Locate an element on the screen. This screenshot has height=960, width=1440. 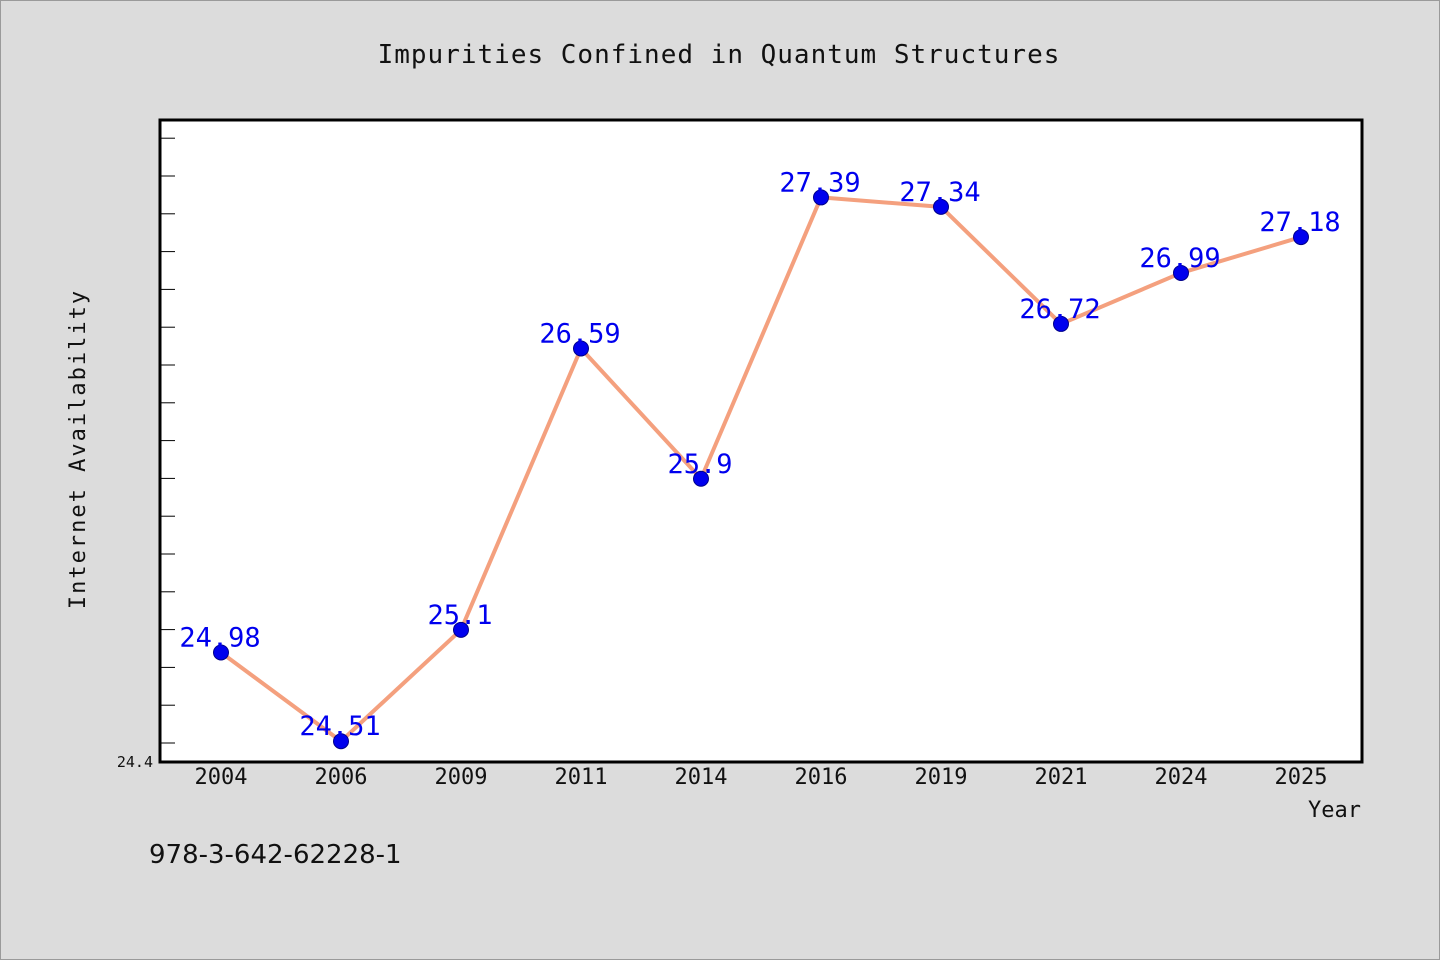
x-tick-label: 2011 is located at coordinates (581, 777).